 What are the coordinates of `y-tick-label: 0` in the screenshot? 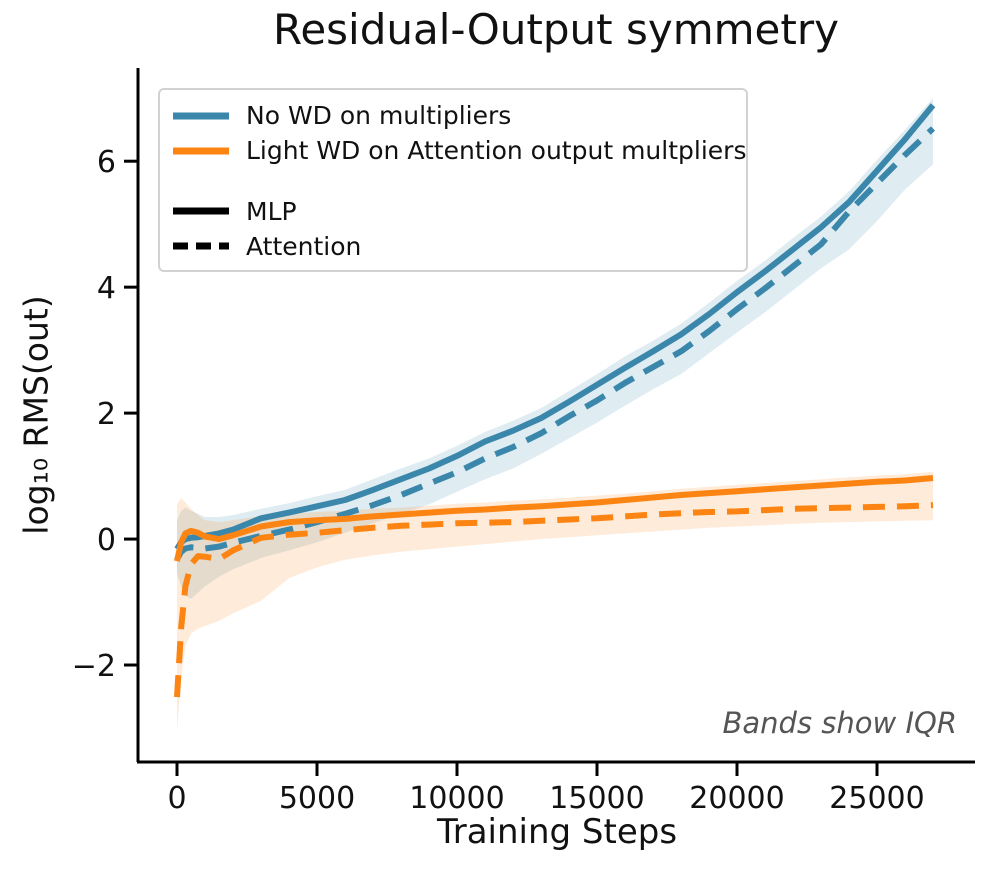 It's located at (106, 540).